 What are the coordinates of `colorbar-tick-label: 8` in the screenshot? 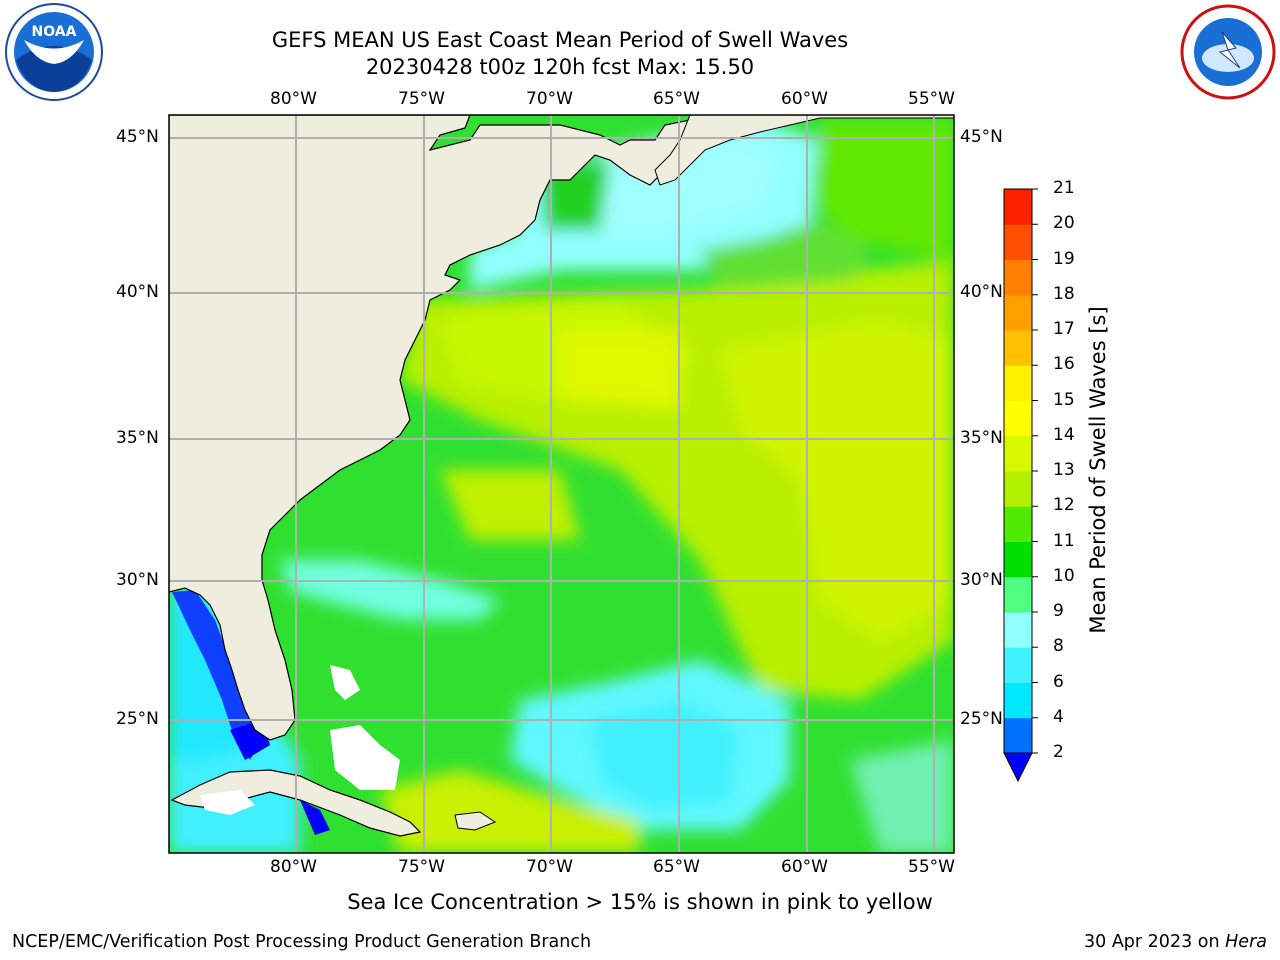 It's located at (1058, 646).